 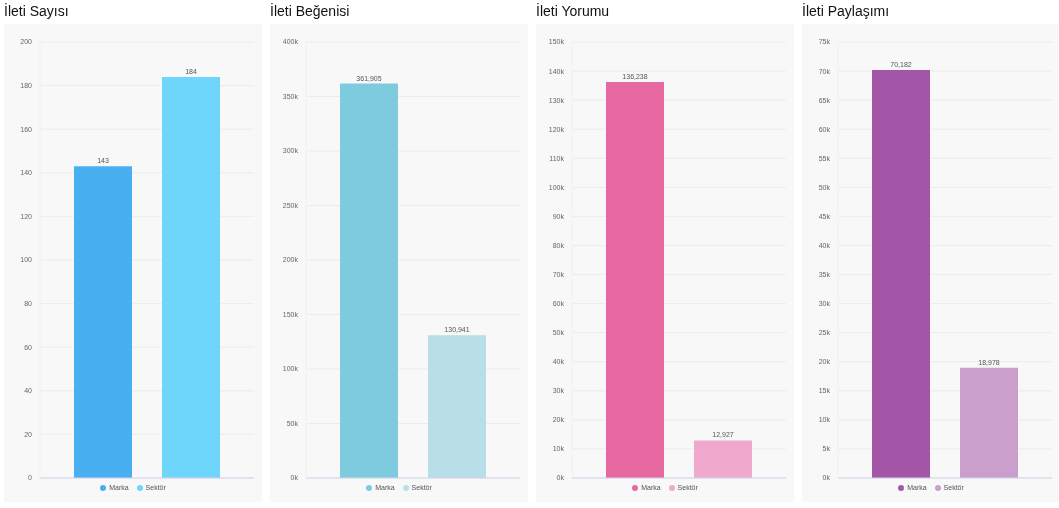 I want to click on chart-title: İleti Yorumu, so click(x=573, y=11).